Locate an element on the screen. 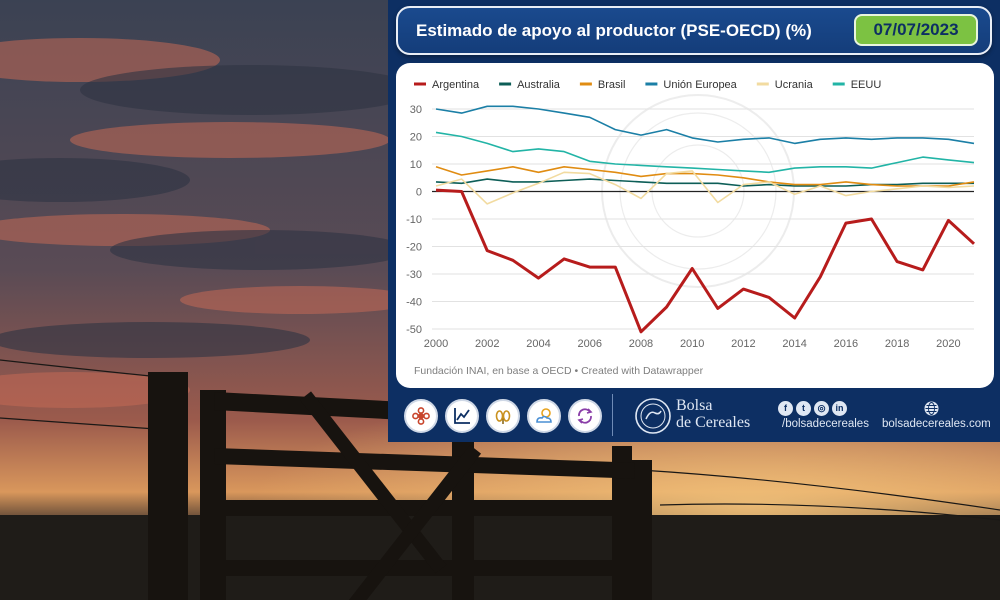 Image resolution: width=1000 pixels, height=600 pixels. series-line-australia is located at coordinates (704, 182).